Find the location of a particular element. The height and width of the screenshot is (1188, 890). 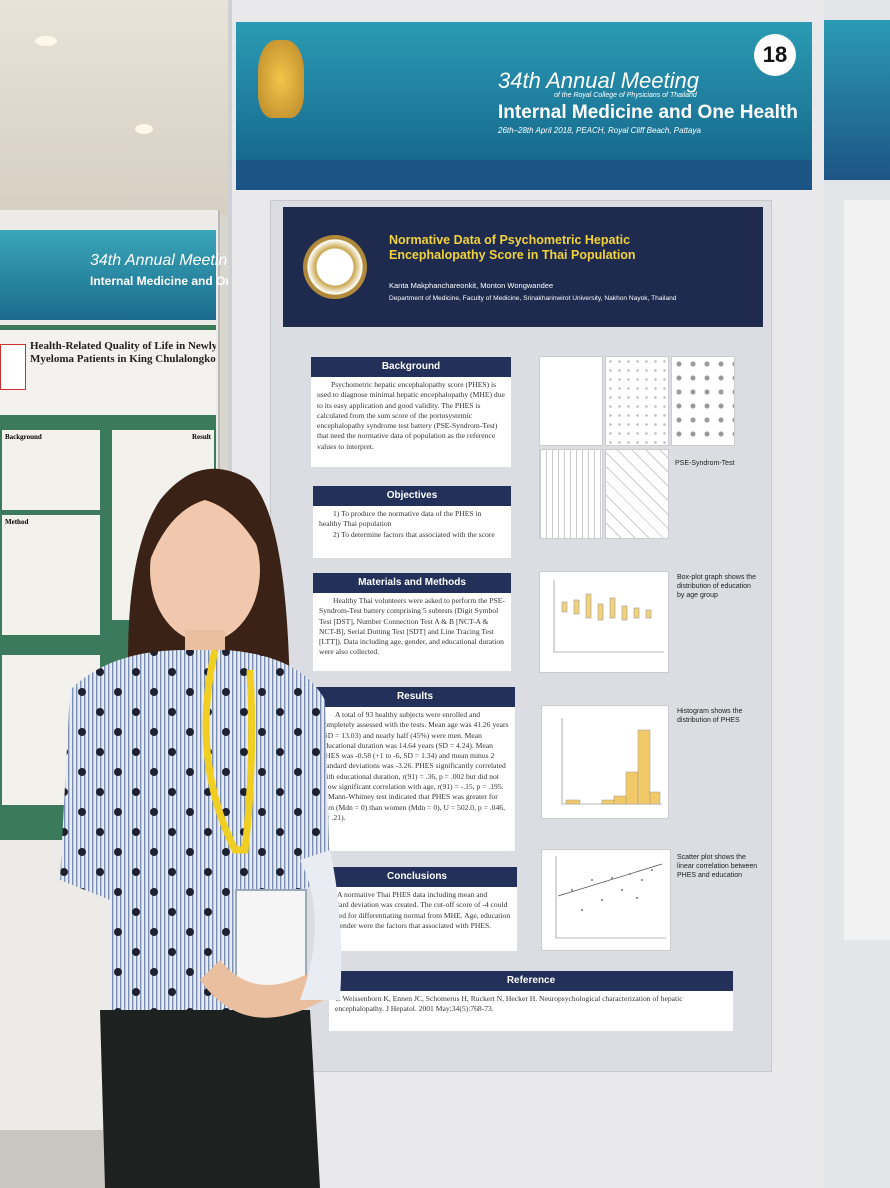

banner-meeting: 34th Annual Meeting is located at coordinates (598, 80).